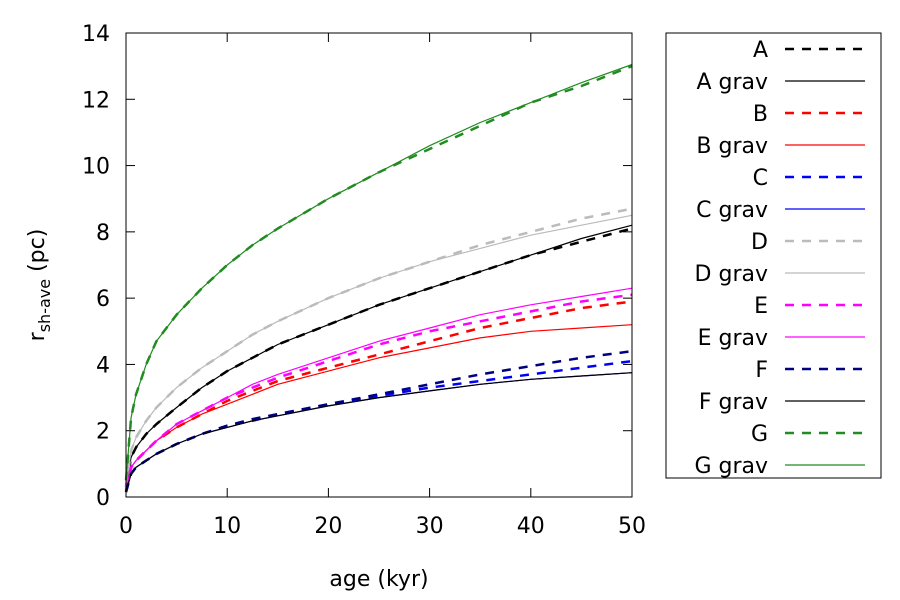 This screenshot has width=900, height=600. I want to click on y-tick-label: 2, so click(103, 432).